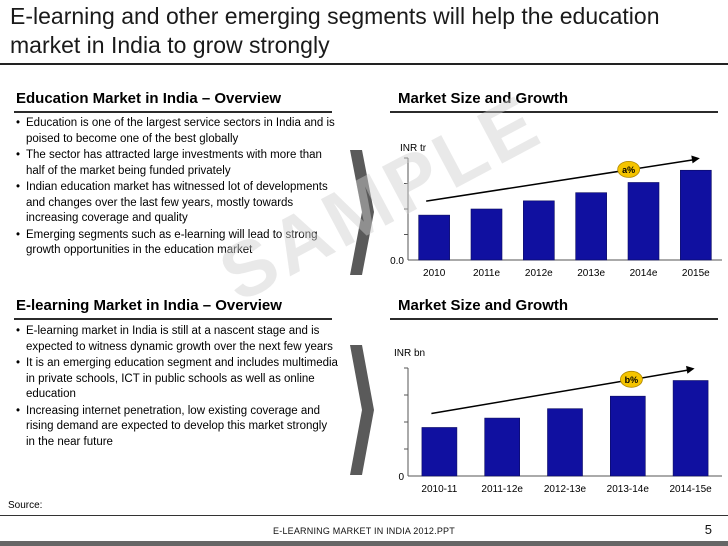 This screenshot has width=728, height=546. What do you see at coordinates (149, 305) in the screenshot?
I see `elearning-overview-heading: E-learning Market in India – Overview` at bounding box center [149, 305].